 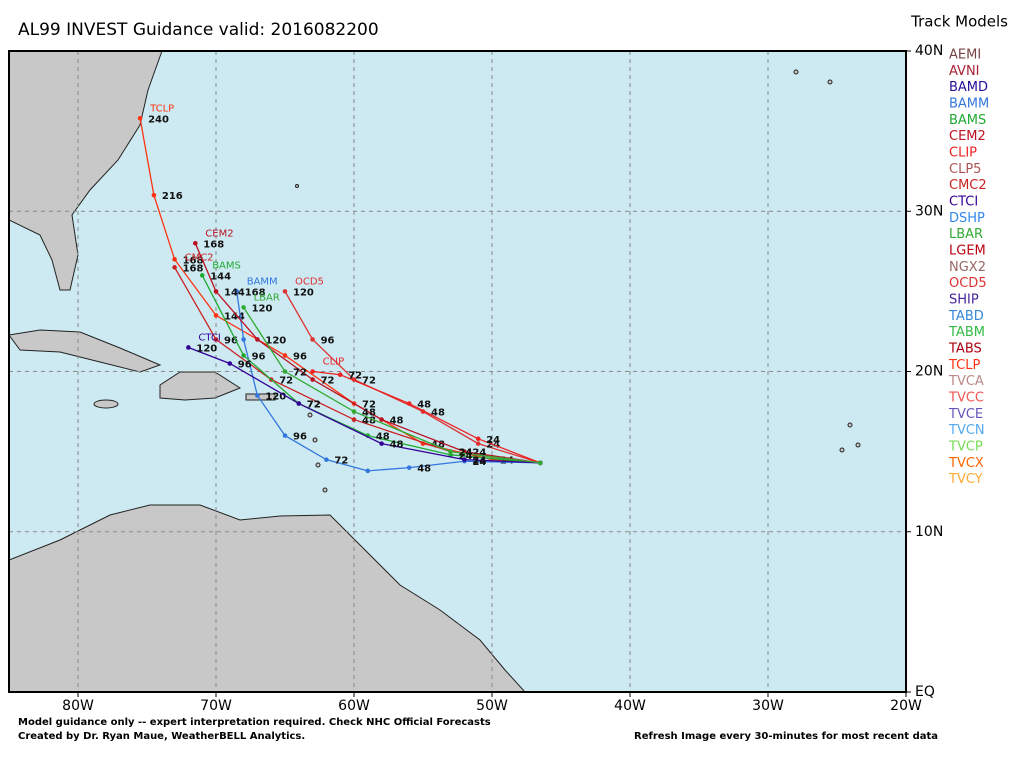 I want to click on legend-entry: DSHP, so click(x=967, y=218).